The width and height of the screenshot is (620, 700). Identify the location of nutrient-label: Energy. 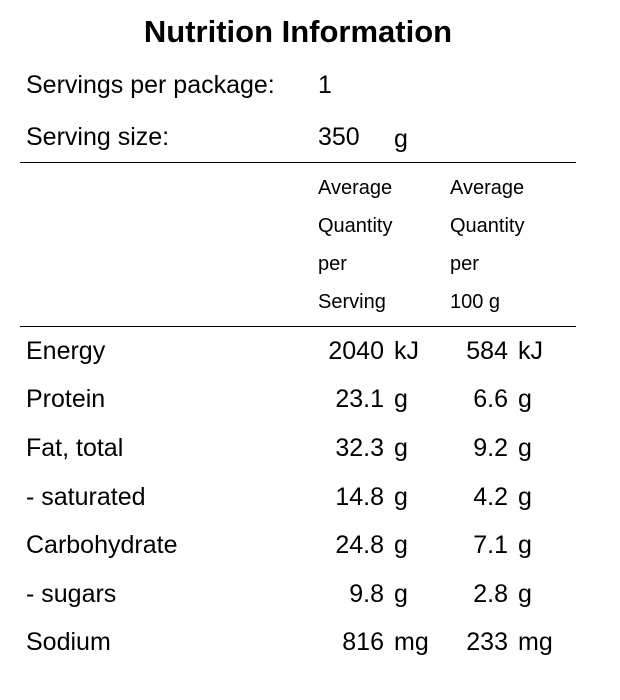
(66, 351).